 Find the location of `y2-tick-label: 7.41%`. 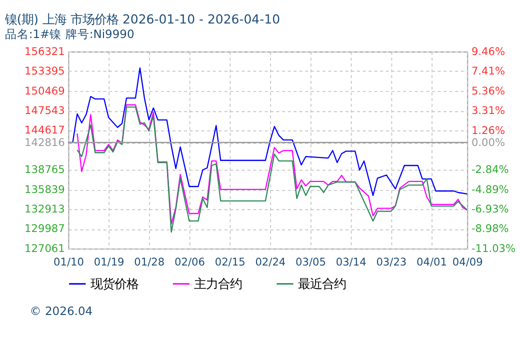

y2-tick-label: 7.41% is located at coordinates (488, 72).